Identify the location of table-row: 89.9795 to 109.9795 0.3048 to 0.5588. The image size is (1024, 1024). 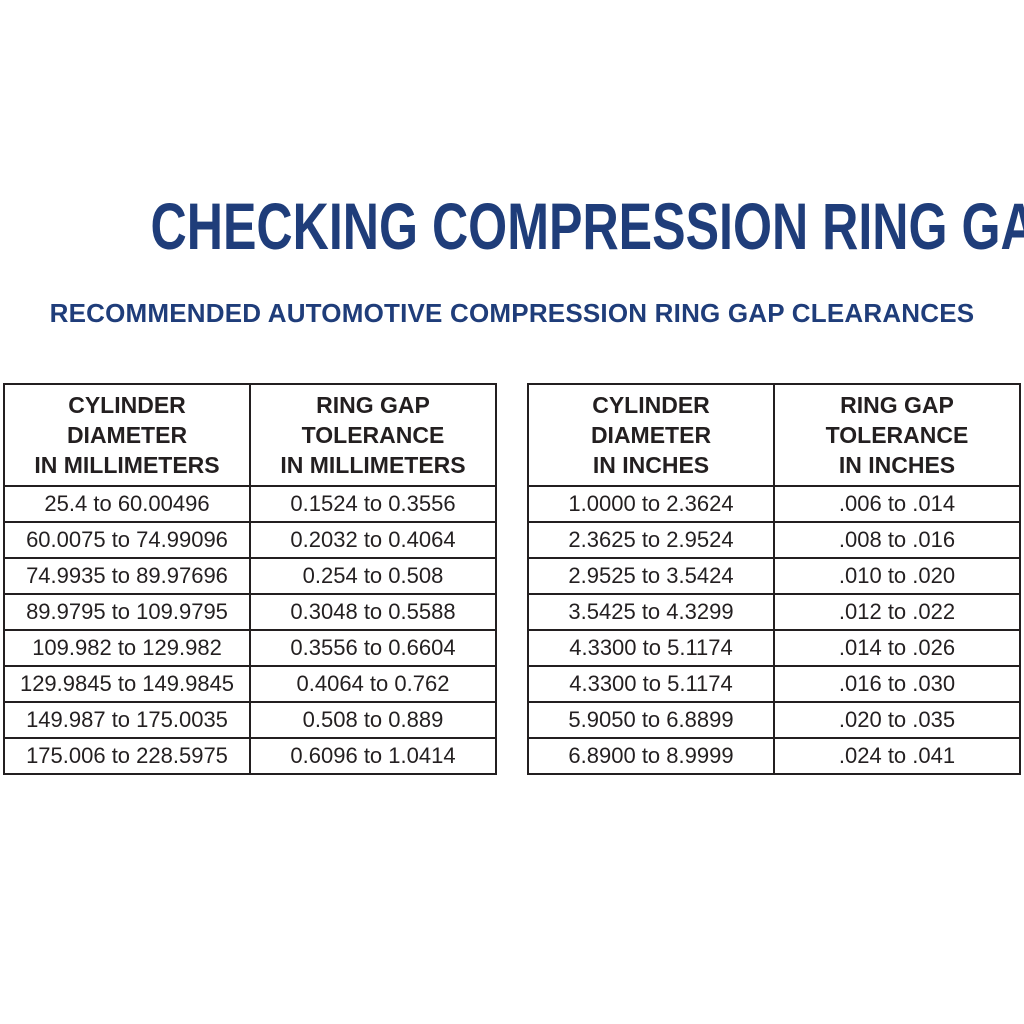
(250, 612).